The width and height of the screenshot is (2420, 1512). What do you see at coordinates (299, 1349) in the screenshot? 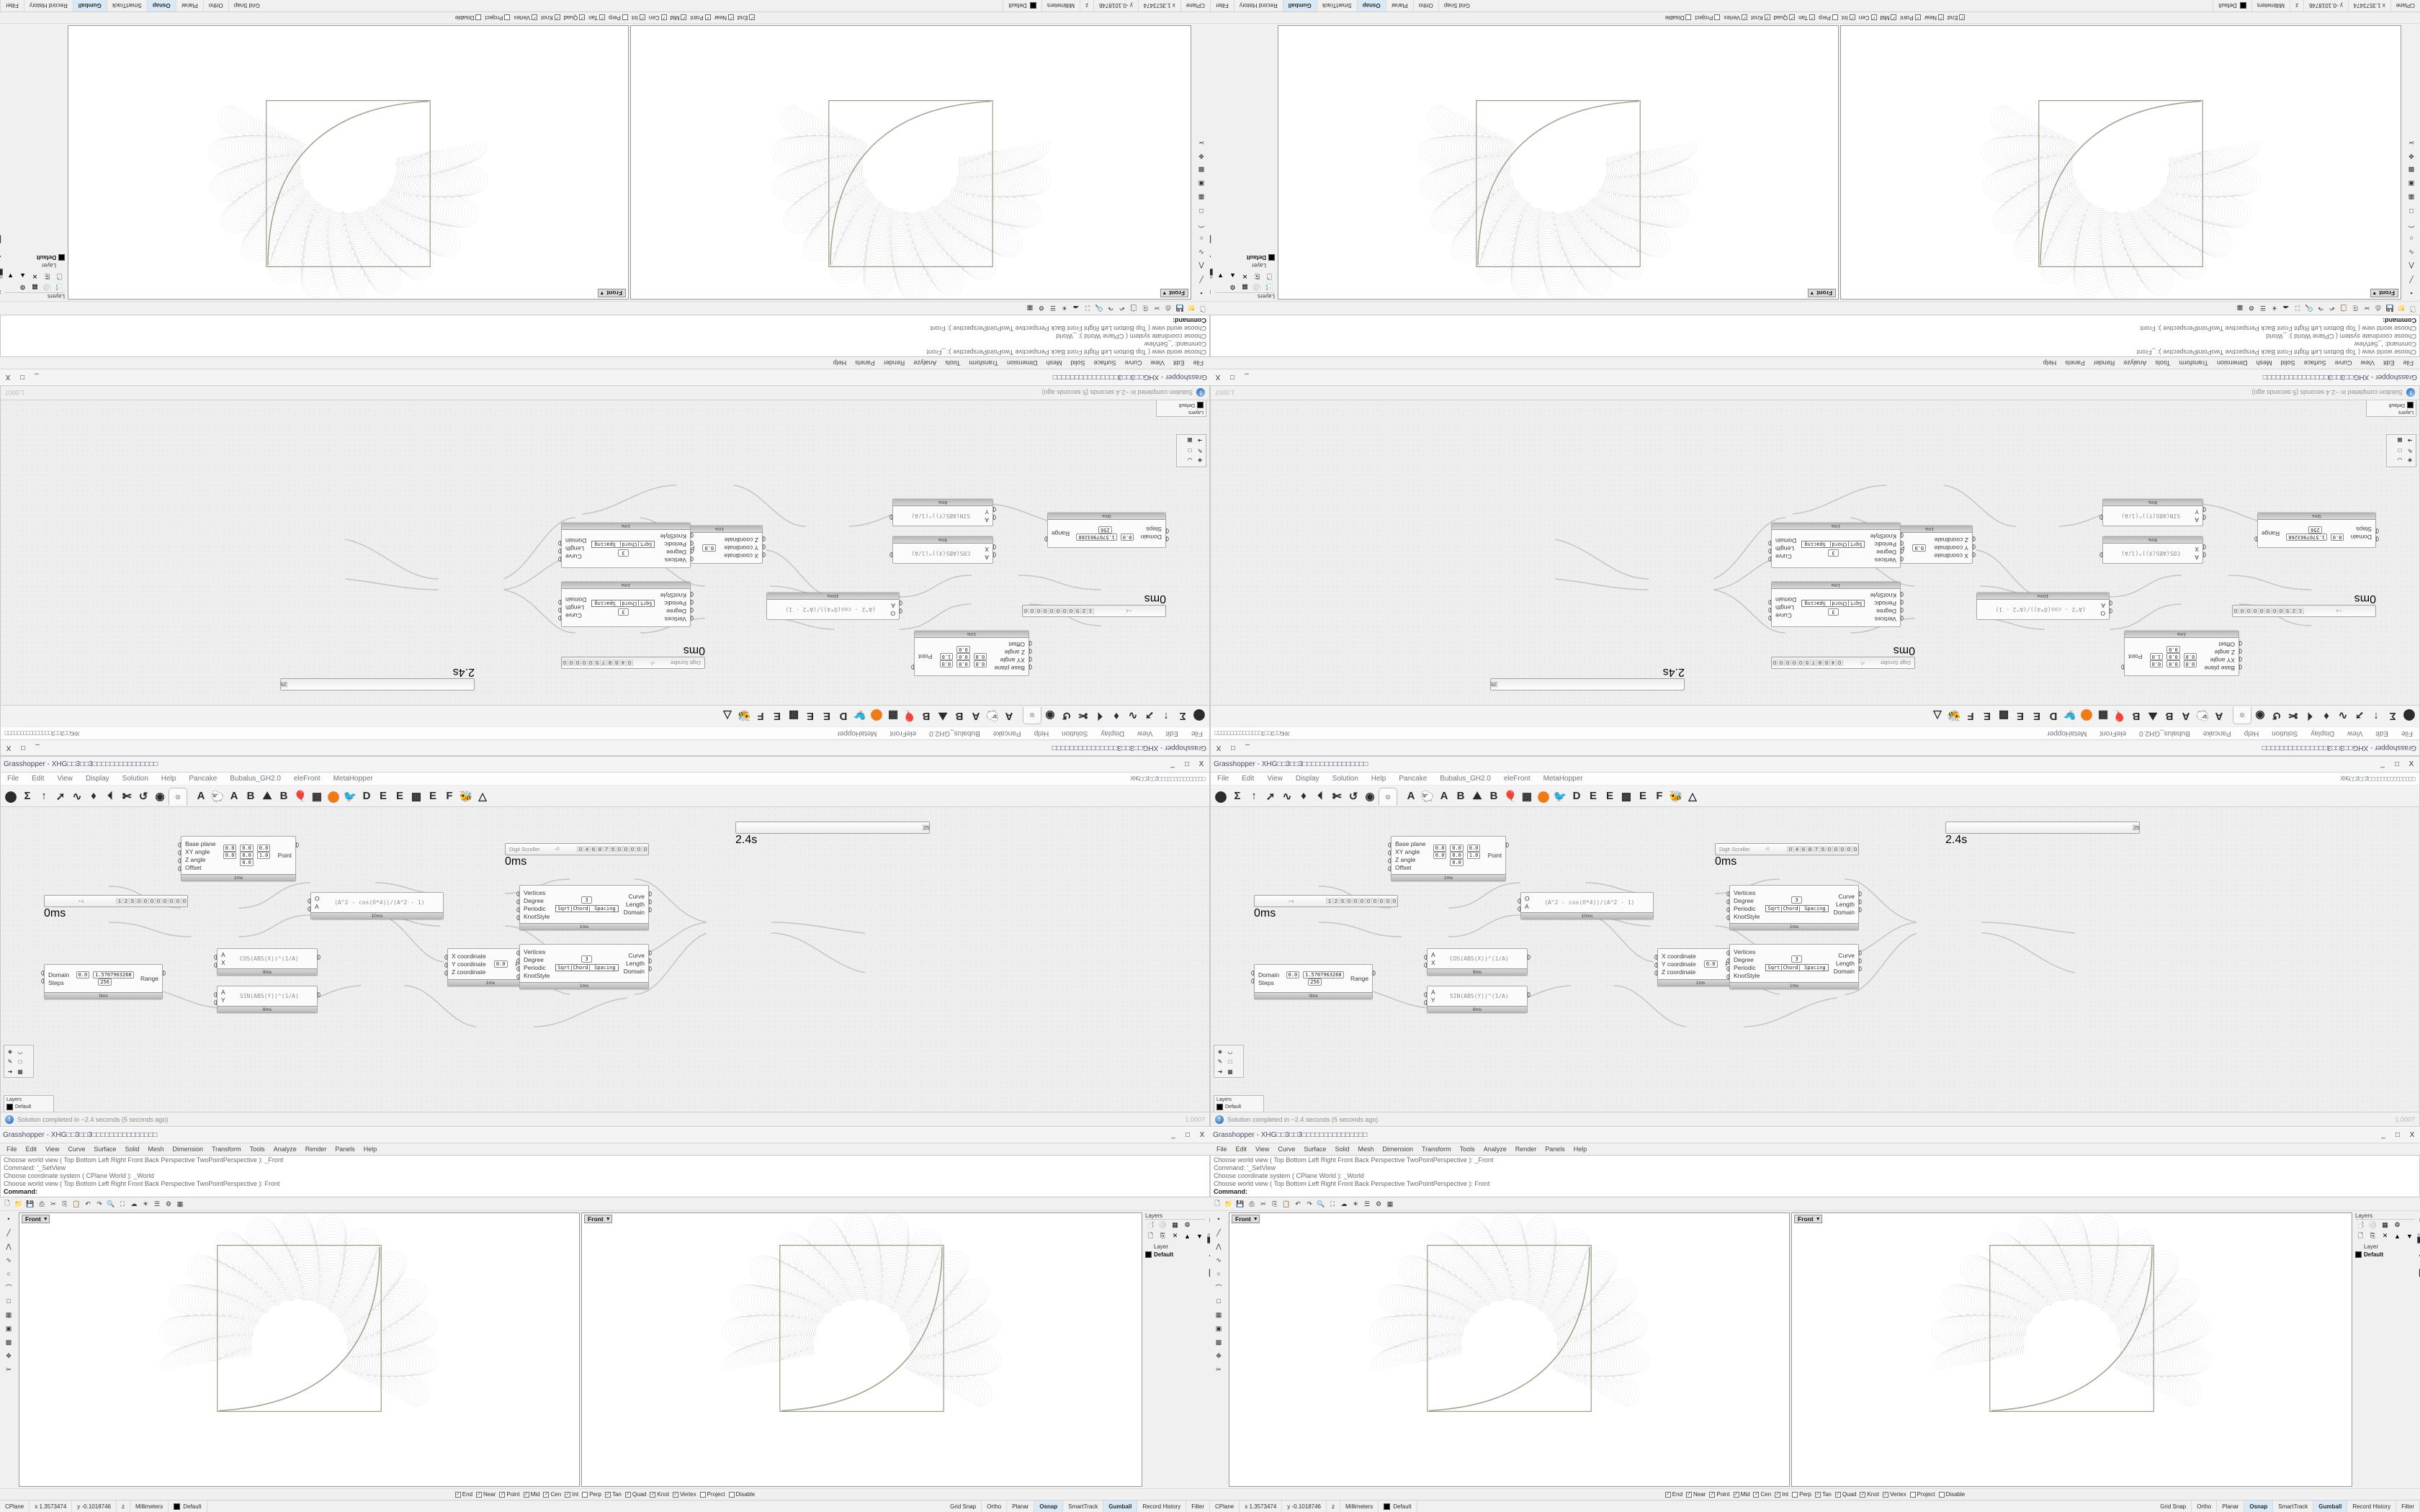
I see `viewport-front-left: Front ▼ z x` at bounding box center [299, 1349].